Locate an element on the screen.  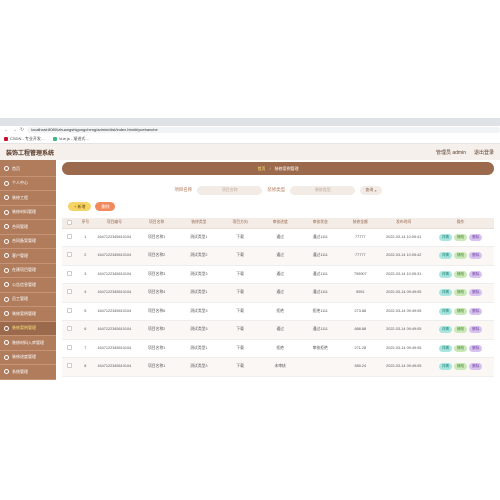
column-header: 项目方向 is located at coordinates (240, 223).